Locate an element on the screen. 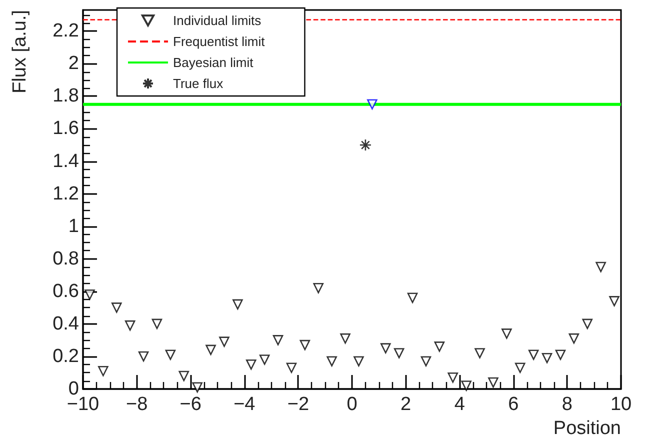 The image size is (653, 440). y-tick-label: 0.8 is located at coordinates (65, 259).